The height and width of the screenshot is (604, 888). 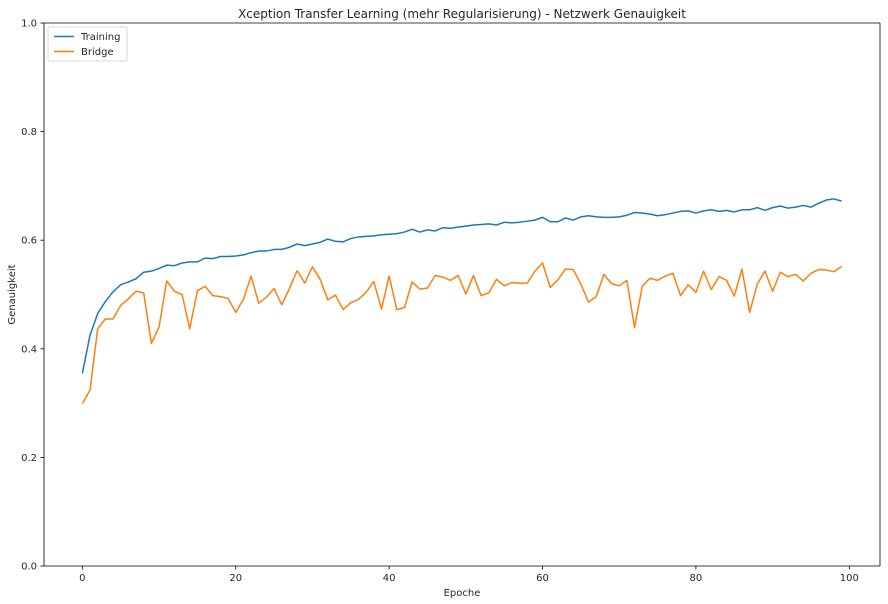 I want to click on x-axis-title: Epoche, so click(x=462, y=593).